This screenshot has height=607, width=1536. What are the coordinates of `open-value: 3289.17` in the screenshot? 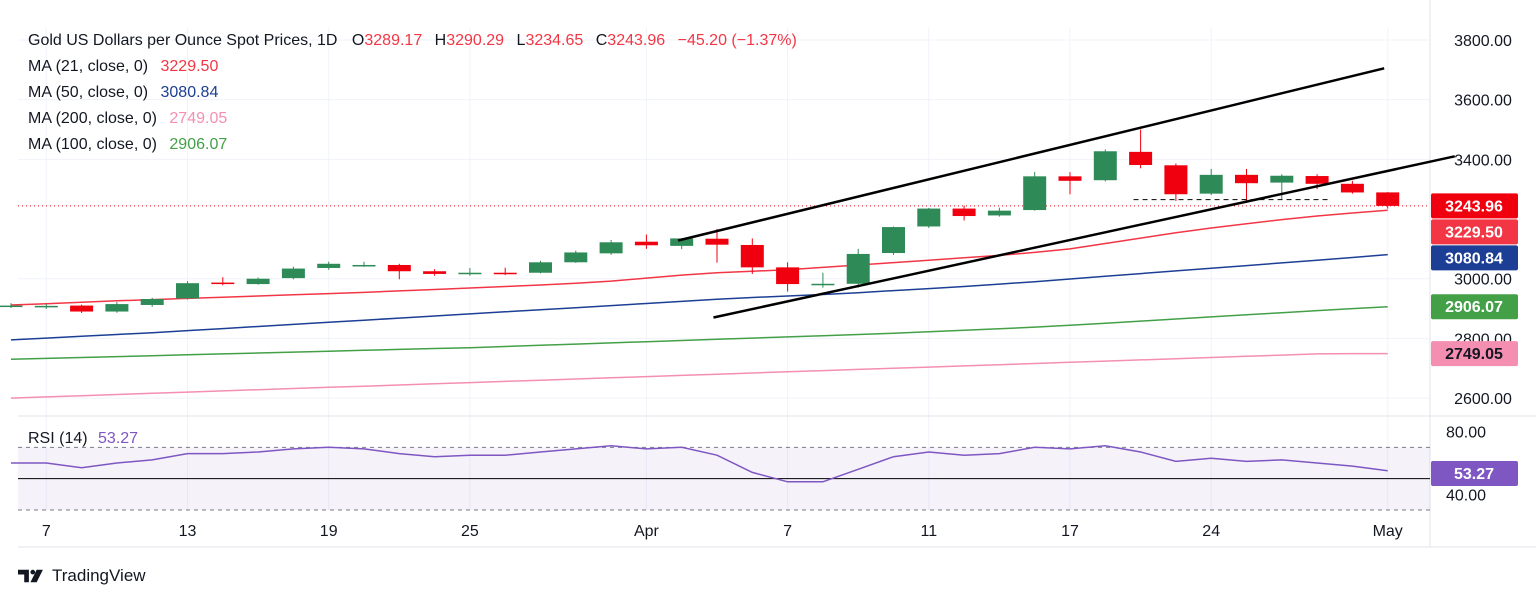 It's located at (393, 40).